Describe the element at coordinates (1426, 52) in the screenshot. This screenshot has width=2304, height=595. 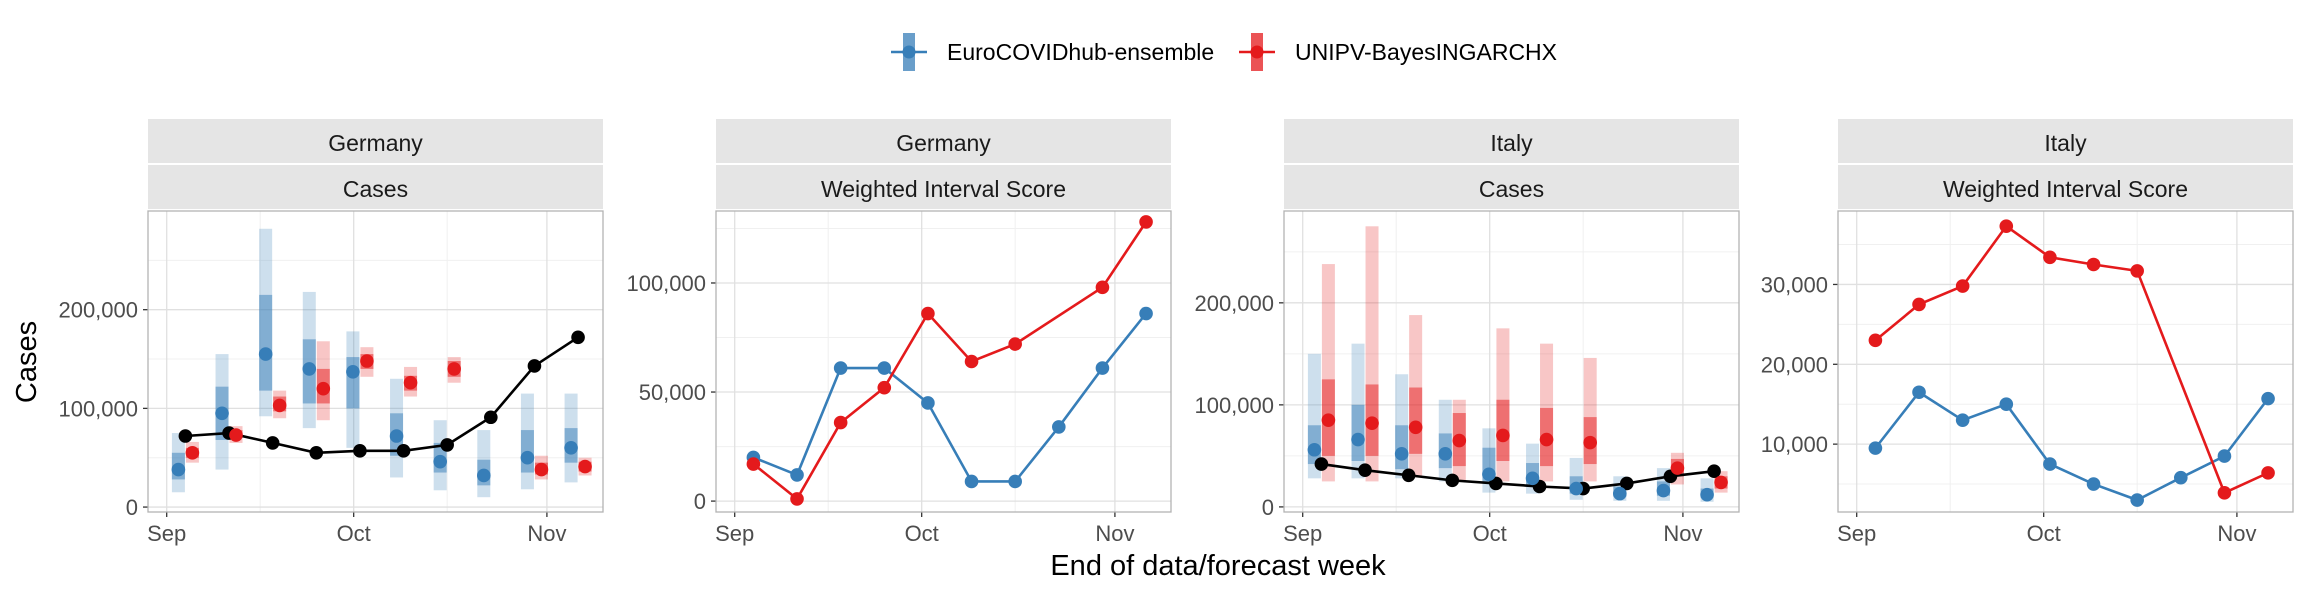
I see `legend-label-bayes: UNIPV-BayesINGARCHX` at that location.